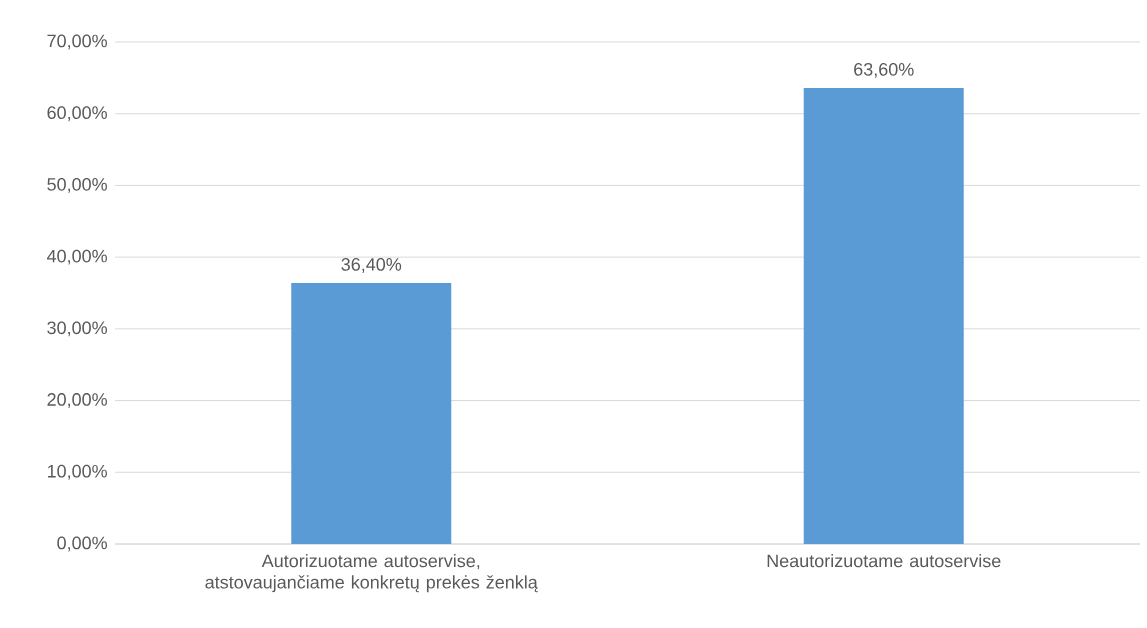 The width and height of the screenshot is (1147, 628). I want to click on y-tick-label: 60,00%, so click(77, 114).